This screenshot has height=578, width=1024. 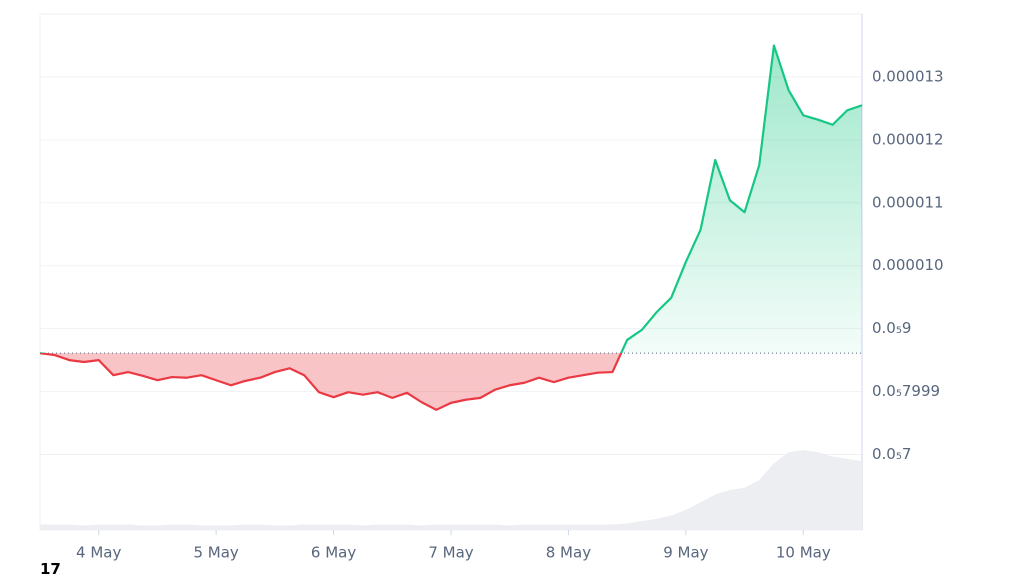 I want to click on y-tick-label: 0.000010, so click(x=908, y=265).